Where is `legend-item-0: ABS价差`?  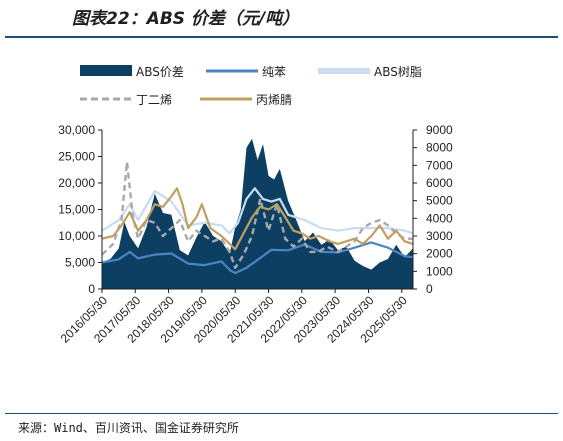 legend-item-0: ABS价差 is located at coordinates (132, 72).